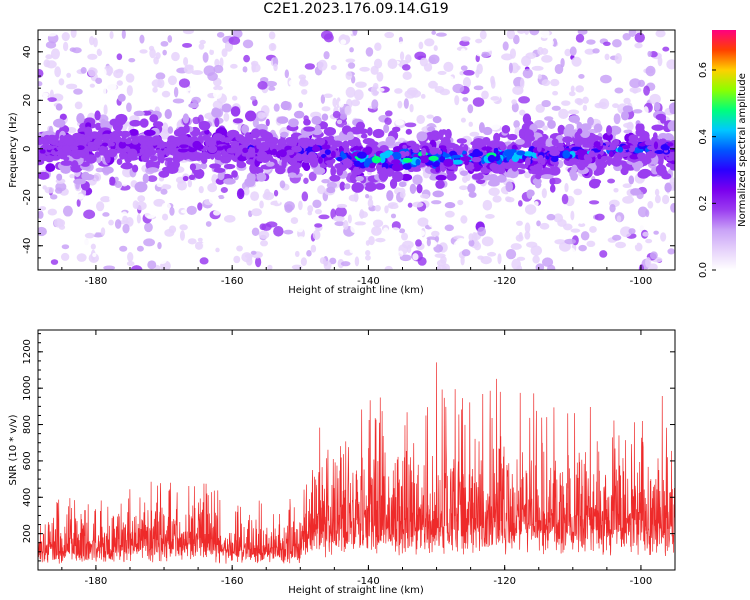  What do you see at coordinates (504, 281) in the screenshot?
I see `x-tick-label: -120` at bounding box center [504, 281].